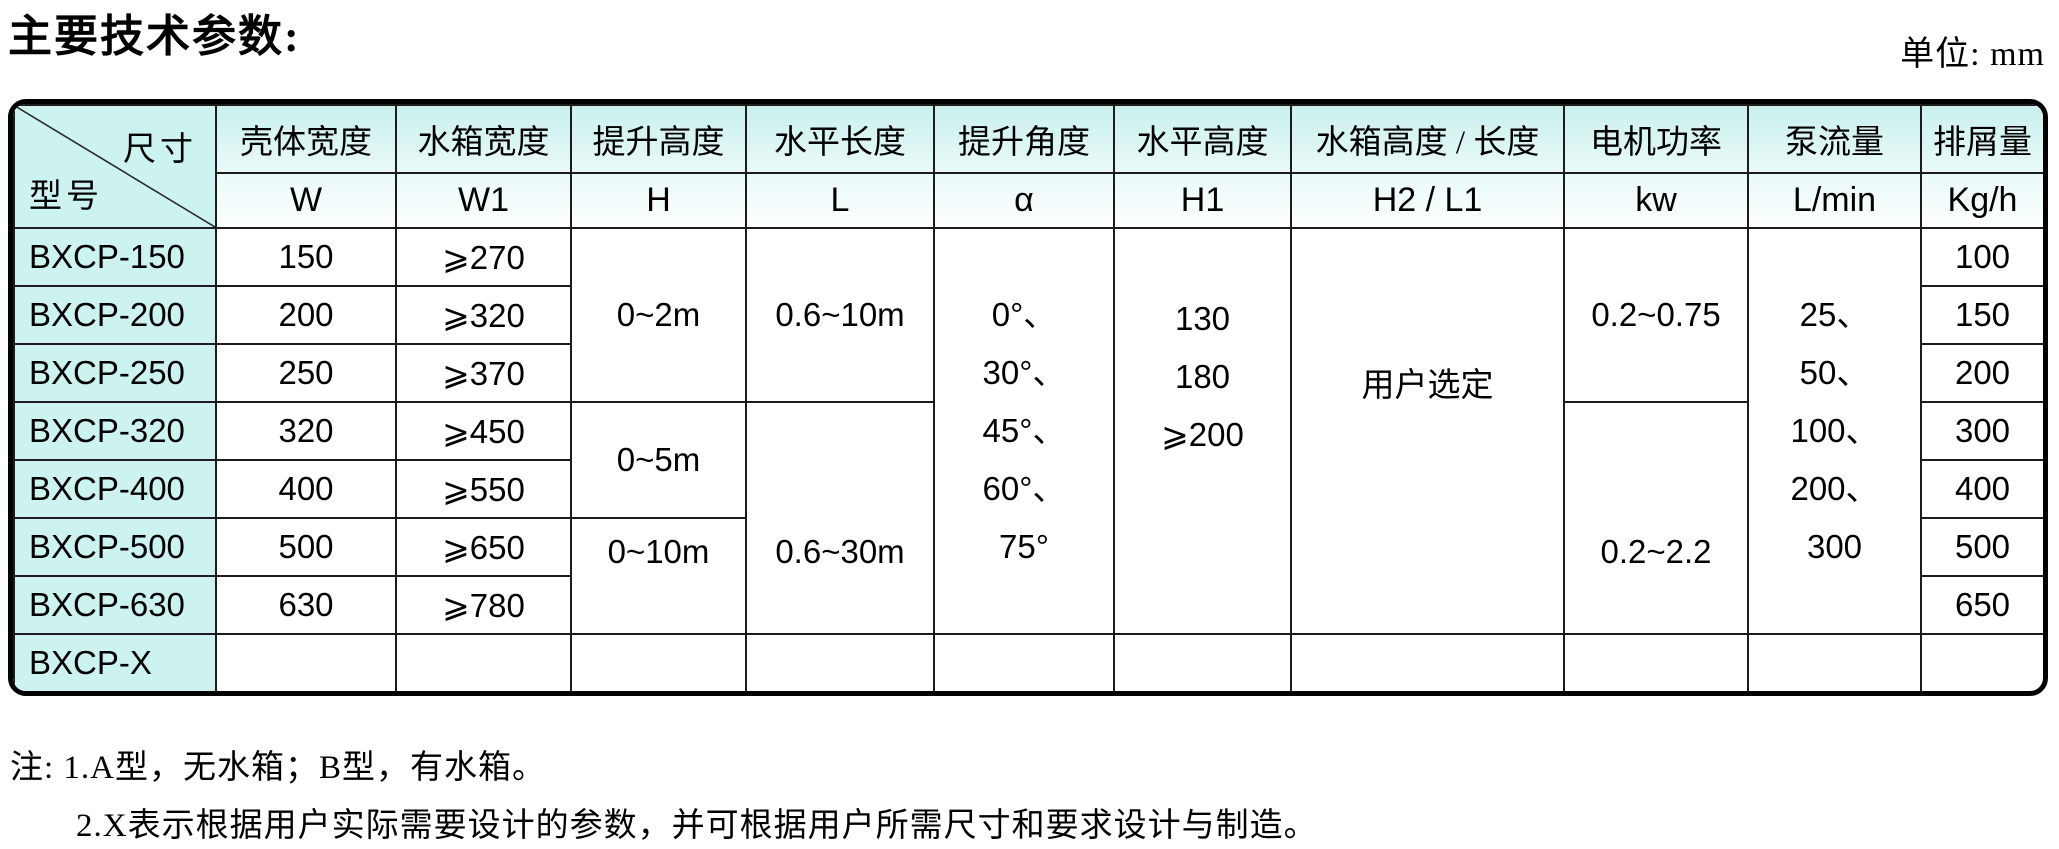  What do you see at coordinates (306, 200) in the screenshot?
I see `column-symbol-shell-width: W` at bounding box center [306, 200].